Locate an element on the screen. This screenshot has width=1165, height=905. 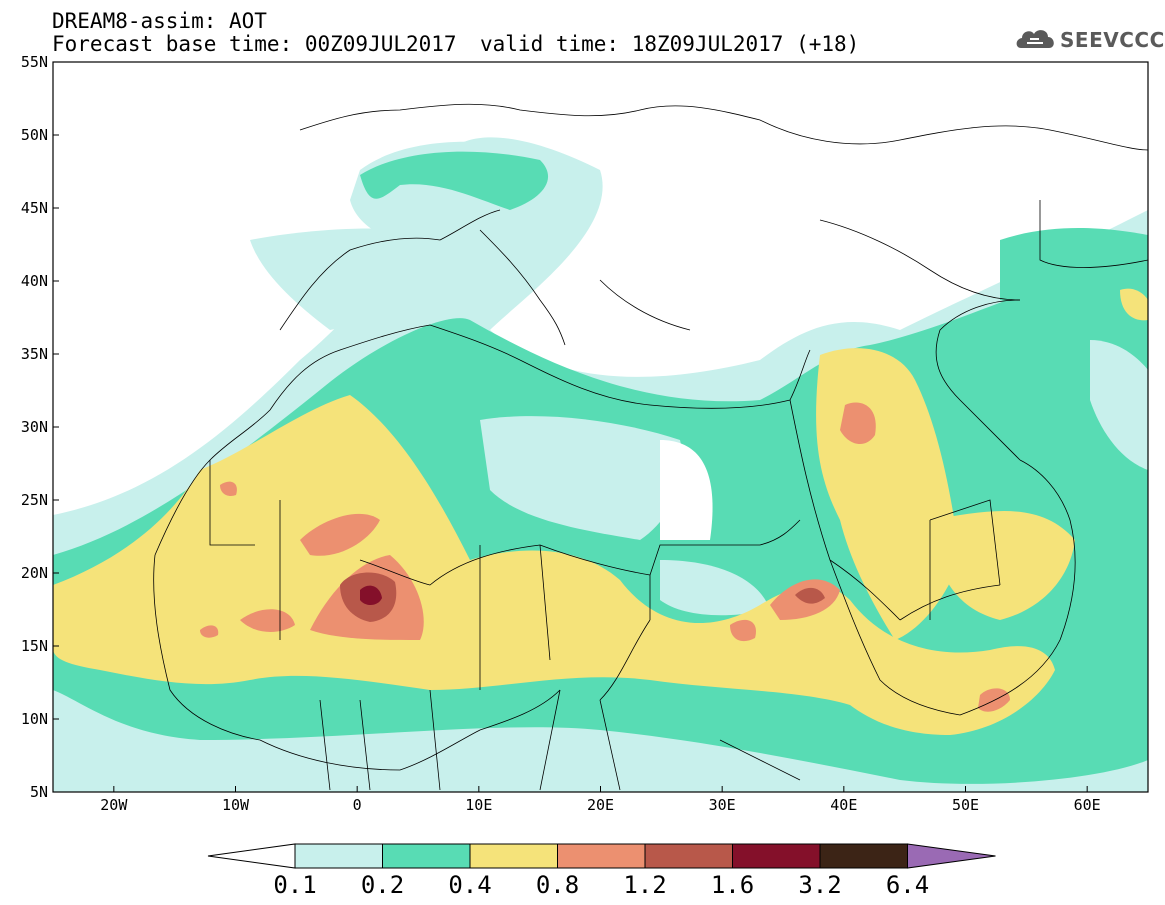
lon-label: 40E is located at coordinates (843, 805).